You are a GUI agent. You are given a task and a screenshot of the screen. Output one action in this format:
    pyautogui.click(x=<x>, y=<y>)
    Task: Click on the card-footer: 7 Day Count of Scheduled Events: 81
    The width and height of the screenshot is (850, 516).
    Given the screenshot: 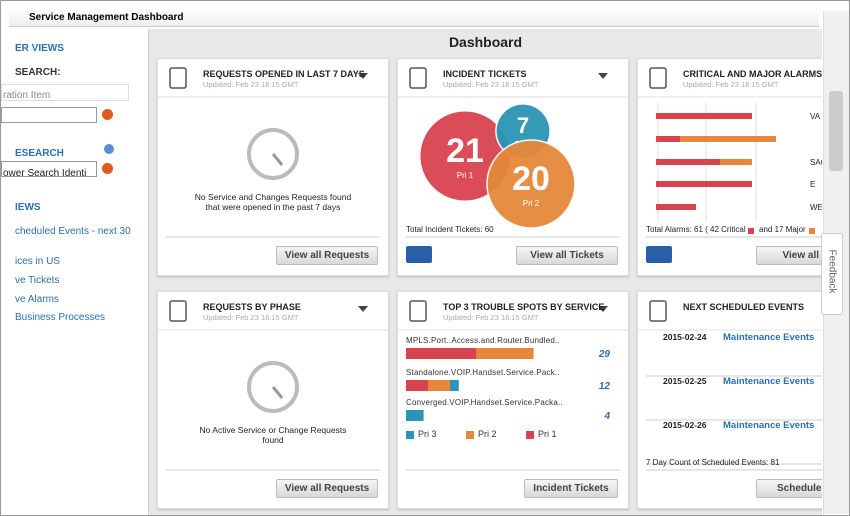 What is the action you would take?
    pyautogui.click(x=713, y=462)
    